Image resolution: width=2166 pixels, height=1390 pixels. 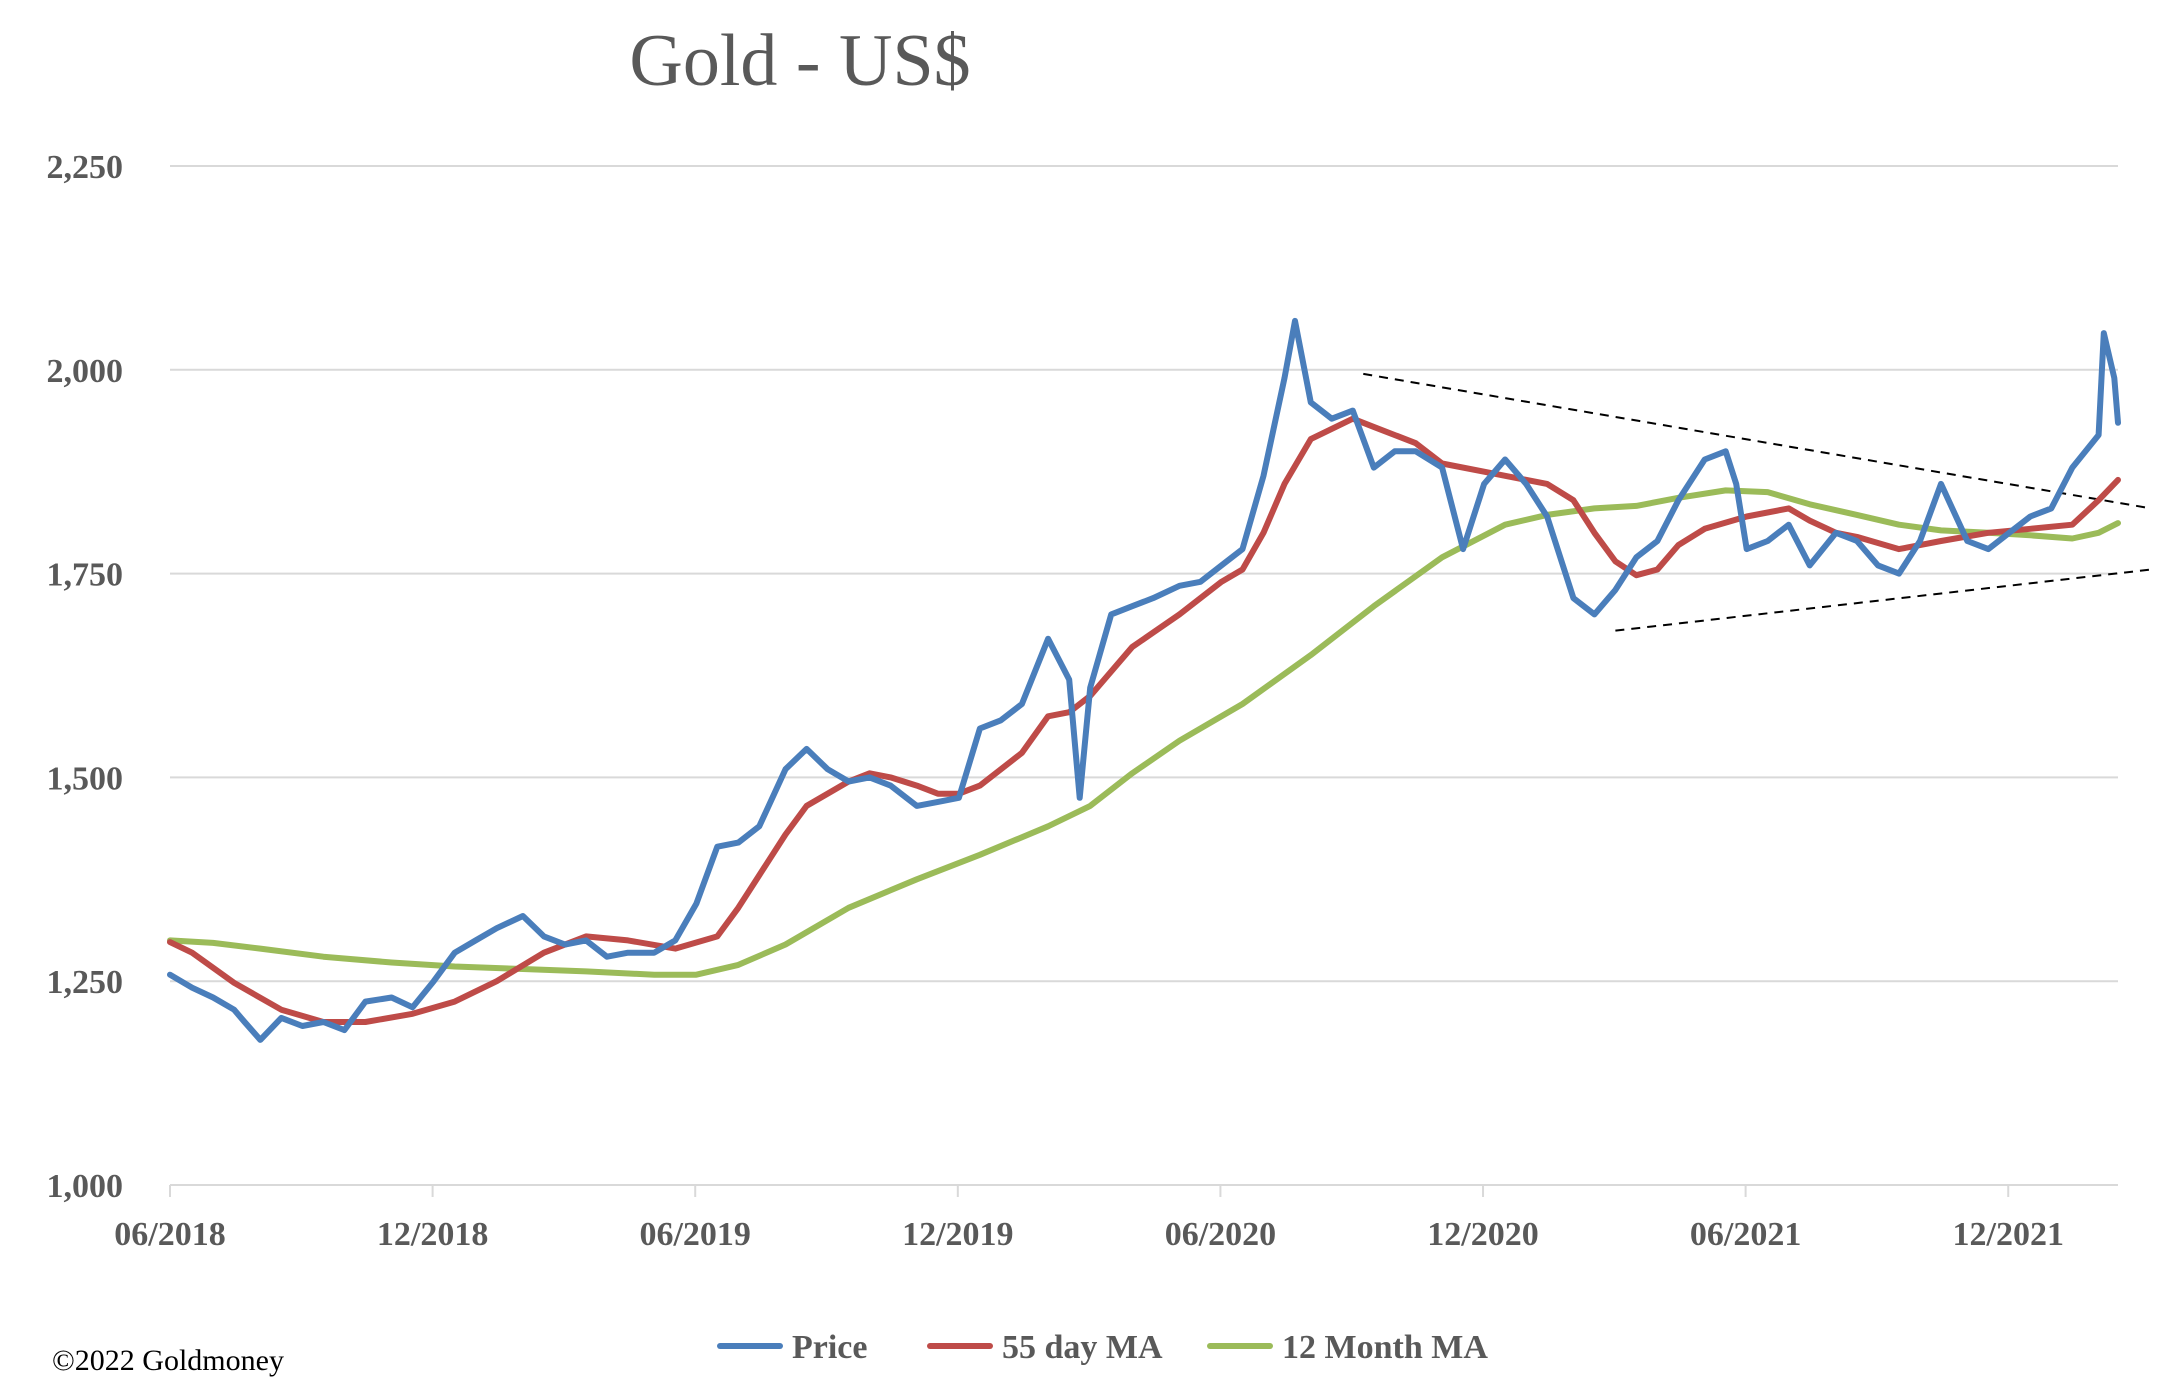 I want to click on legend-label: 12 Month MA, so click(x=1385, y=1347).